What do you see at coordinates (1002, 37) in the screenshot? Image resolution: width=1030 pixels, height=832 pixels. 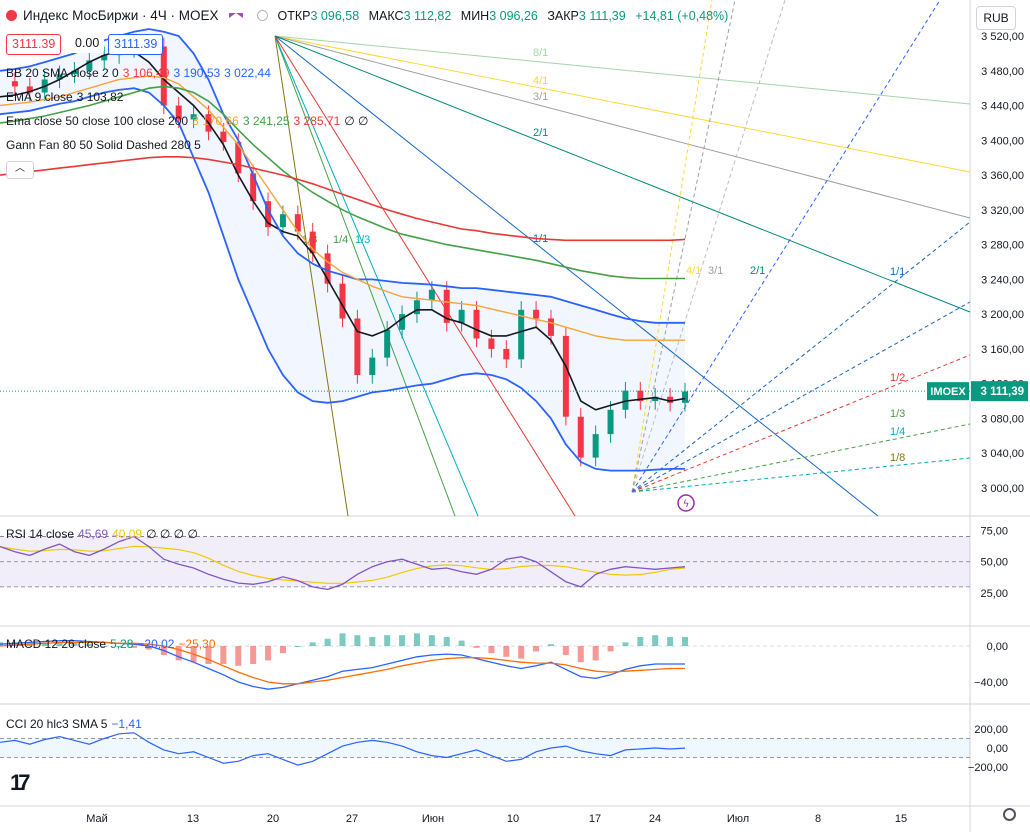 I see `price-tick-label: 3 520,00` at bounding box center [1002, 37].